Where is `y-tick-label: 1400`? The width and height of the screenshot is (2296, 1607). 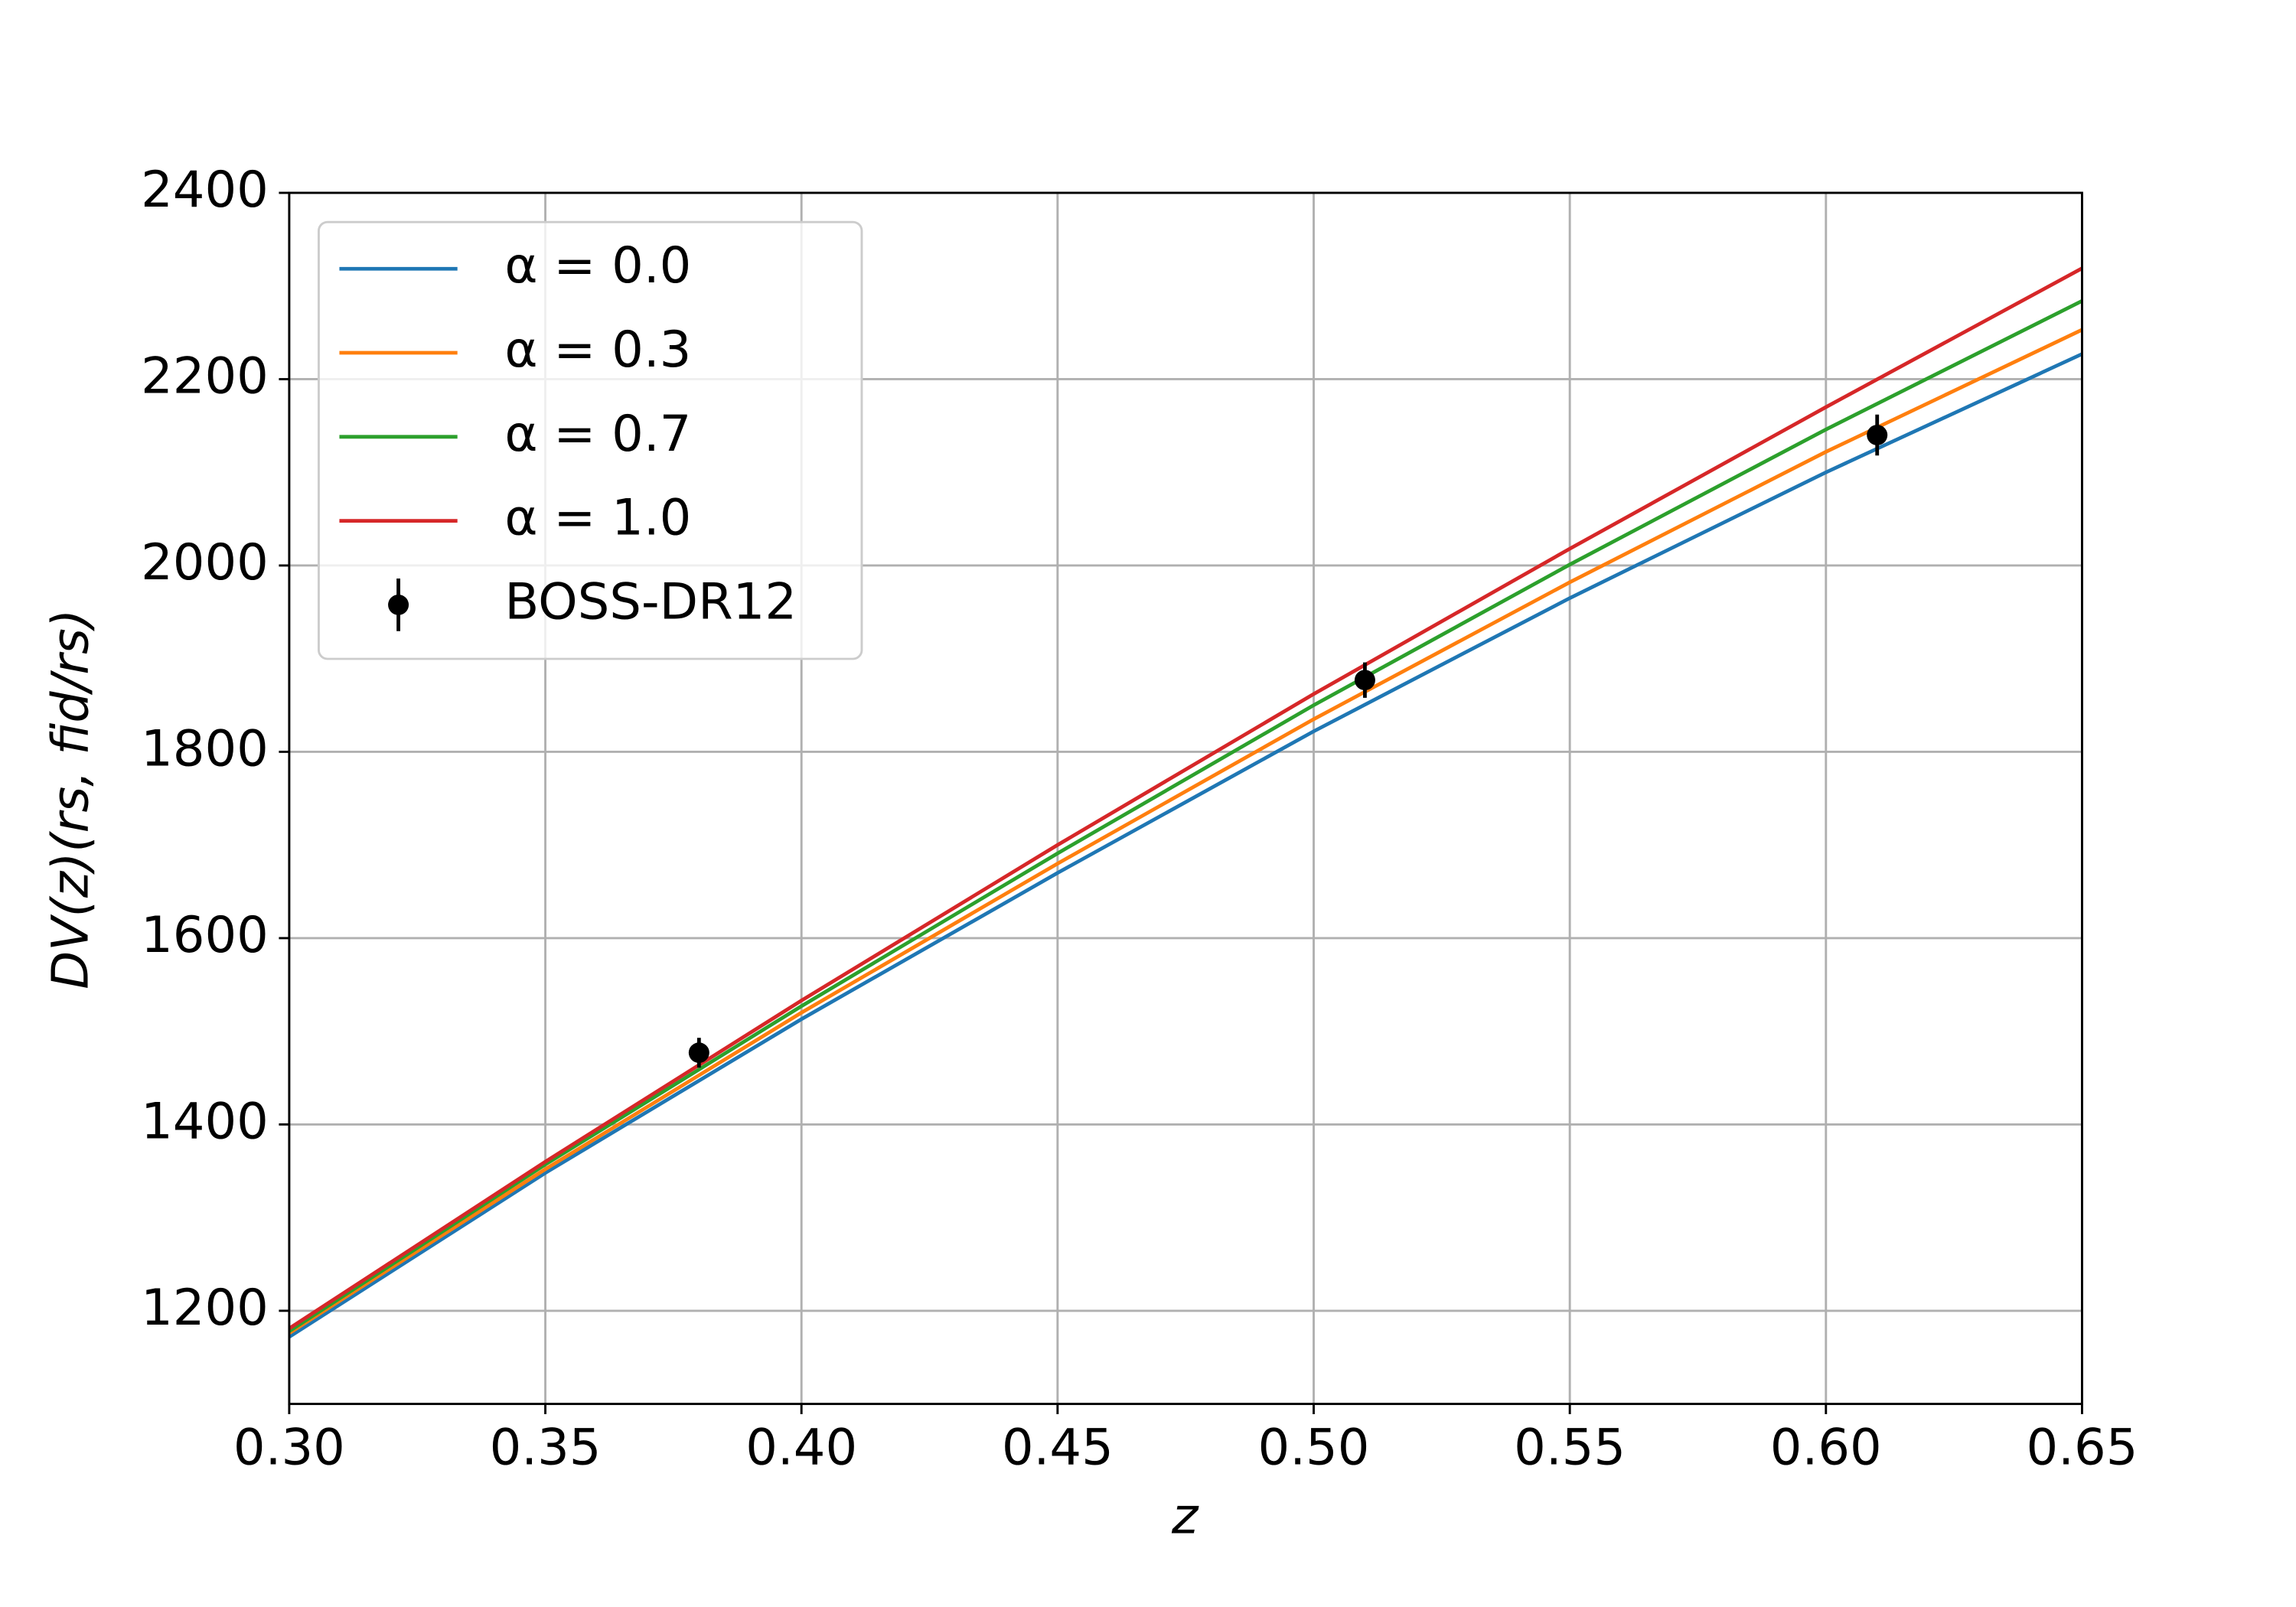 y-tick-label: 1400 is located at coordinates (205, 1122).